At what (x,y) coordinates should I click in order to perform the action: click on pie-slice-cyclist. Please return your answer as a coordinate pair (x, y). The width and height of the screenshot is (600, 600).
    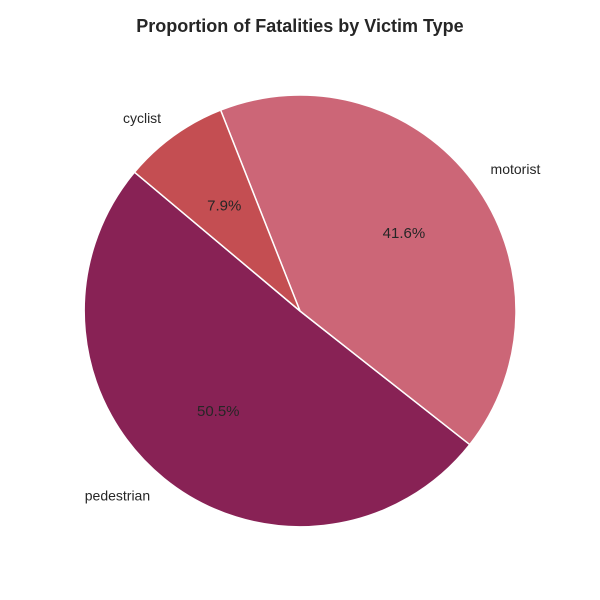
    Looking at the image, I should click on (217, 210).